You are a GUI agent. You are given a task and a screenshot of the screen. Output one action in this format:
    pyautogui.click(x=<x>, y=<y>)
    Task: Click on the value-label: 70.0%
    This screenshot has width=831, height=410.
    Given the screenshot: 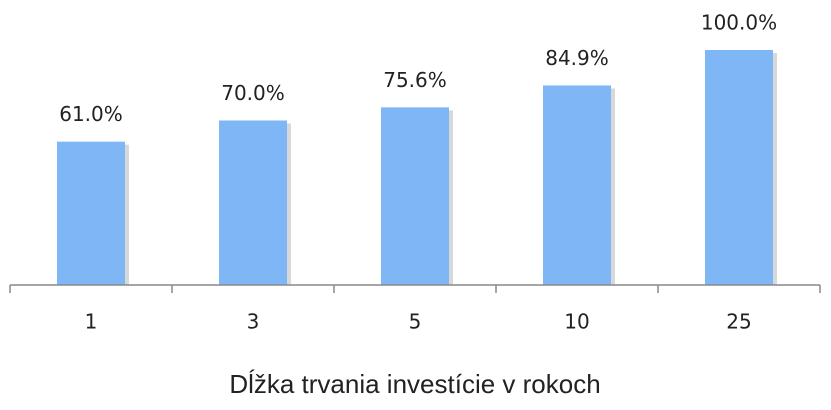 What is the action you would take?
    pyautogui.click(x=253, y=93)
    